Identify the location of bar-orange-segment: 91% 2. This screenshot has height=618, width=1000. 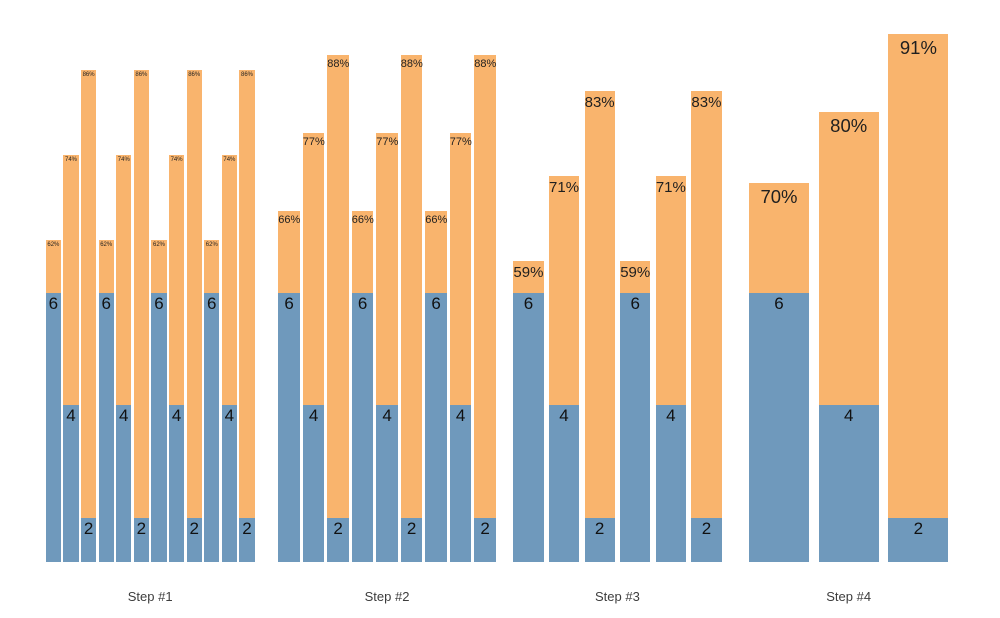
(918, 298).